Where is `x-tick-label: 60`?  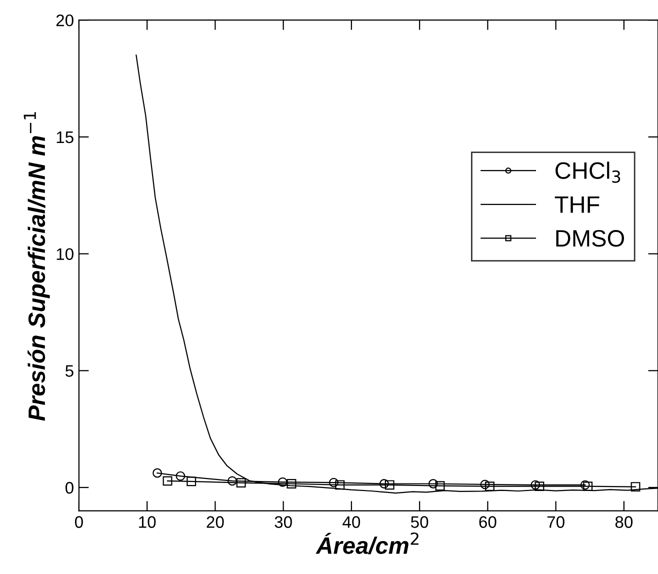
x-tick-label: 60 is located at coordinates (487, 522).